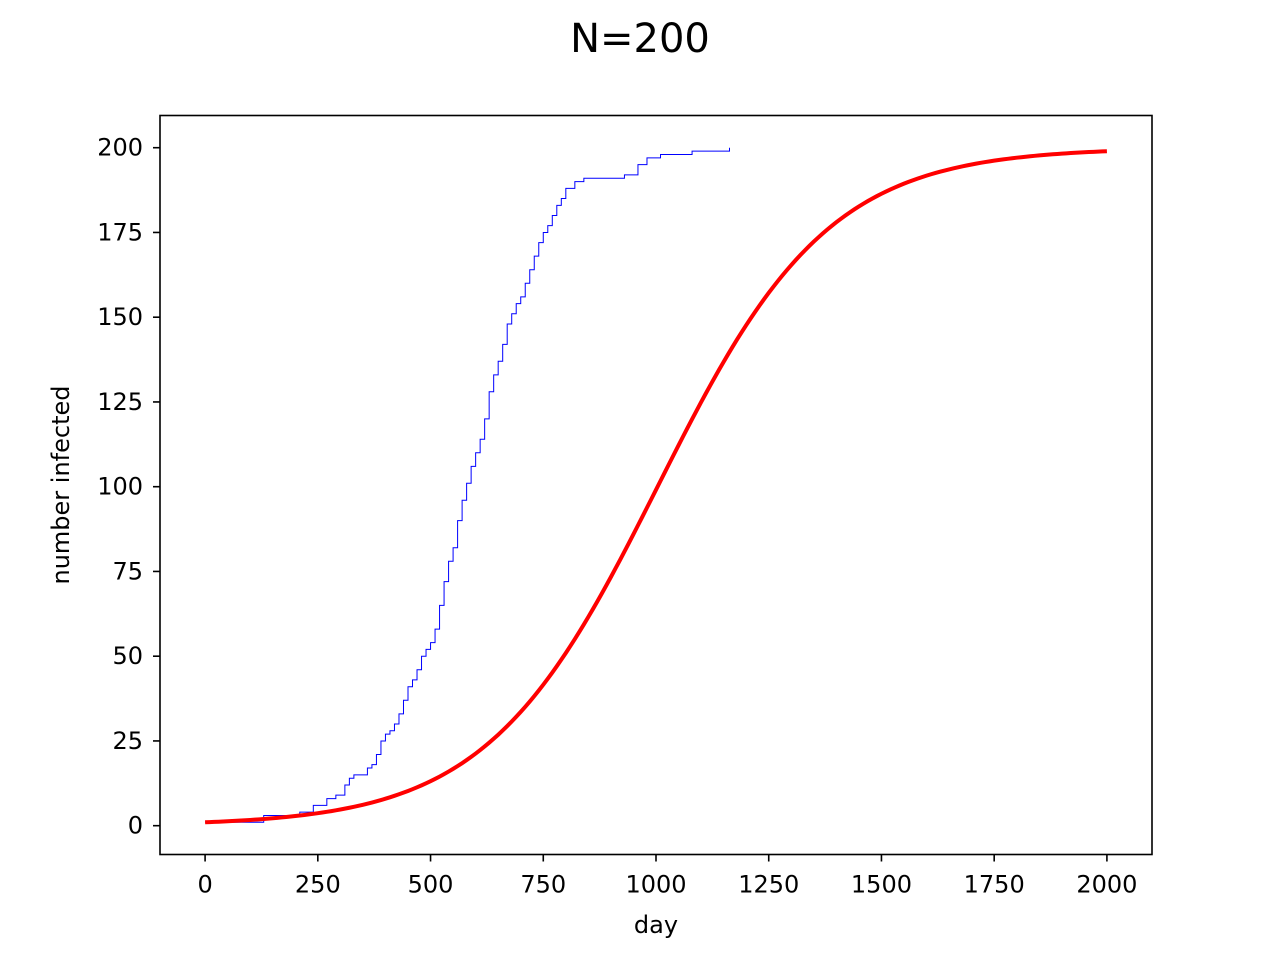 The height and width of the screenshot is (964, 1280). I want to click on y-axis: 0 25 50 75 100 125 150 175 200, so click(128, 487).